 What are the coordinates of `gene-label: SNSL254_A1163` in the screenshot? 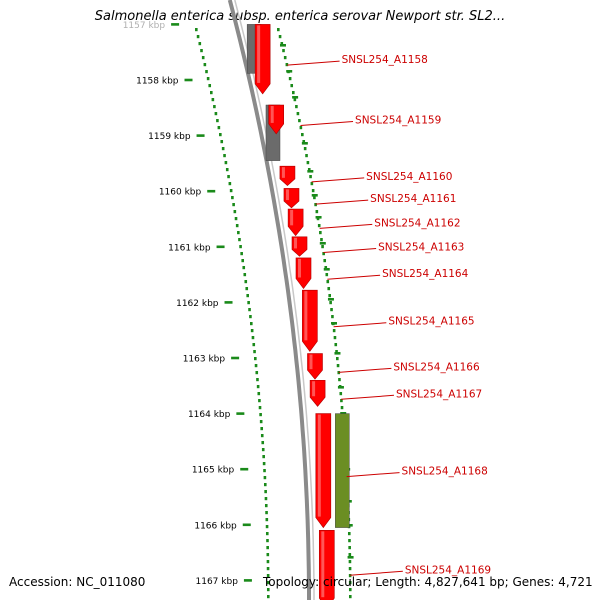 It's located at (421, 248).